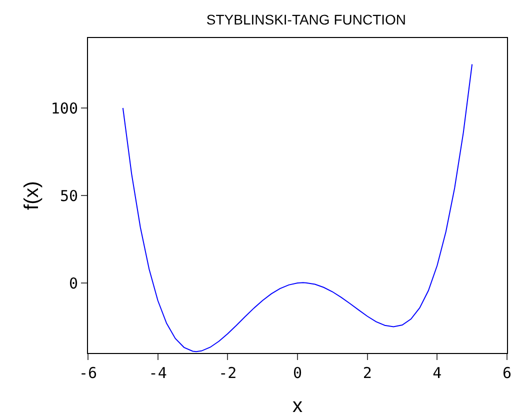 The width and height of the screenshot is (519, 417). What do you see at coordinates (64, 108) in the screenshot?
I see `y-tick-label: 100` at bounding box center [64, 108].